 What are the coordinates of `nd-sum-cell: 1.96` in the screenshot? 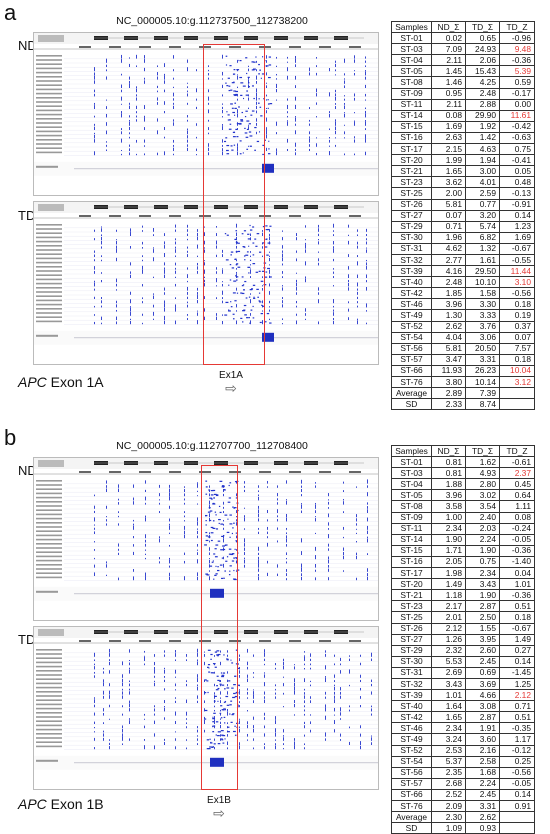 It's located at (448, 237).